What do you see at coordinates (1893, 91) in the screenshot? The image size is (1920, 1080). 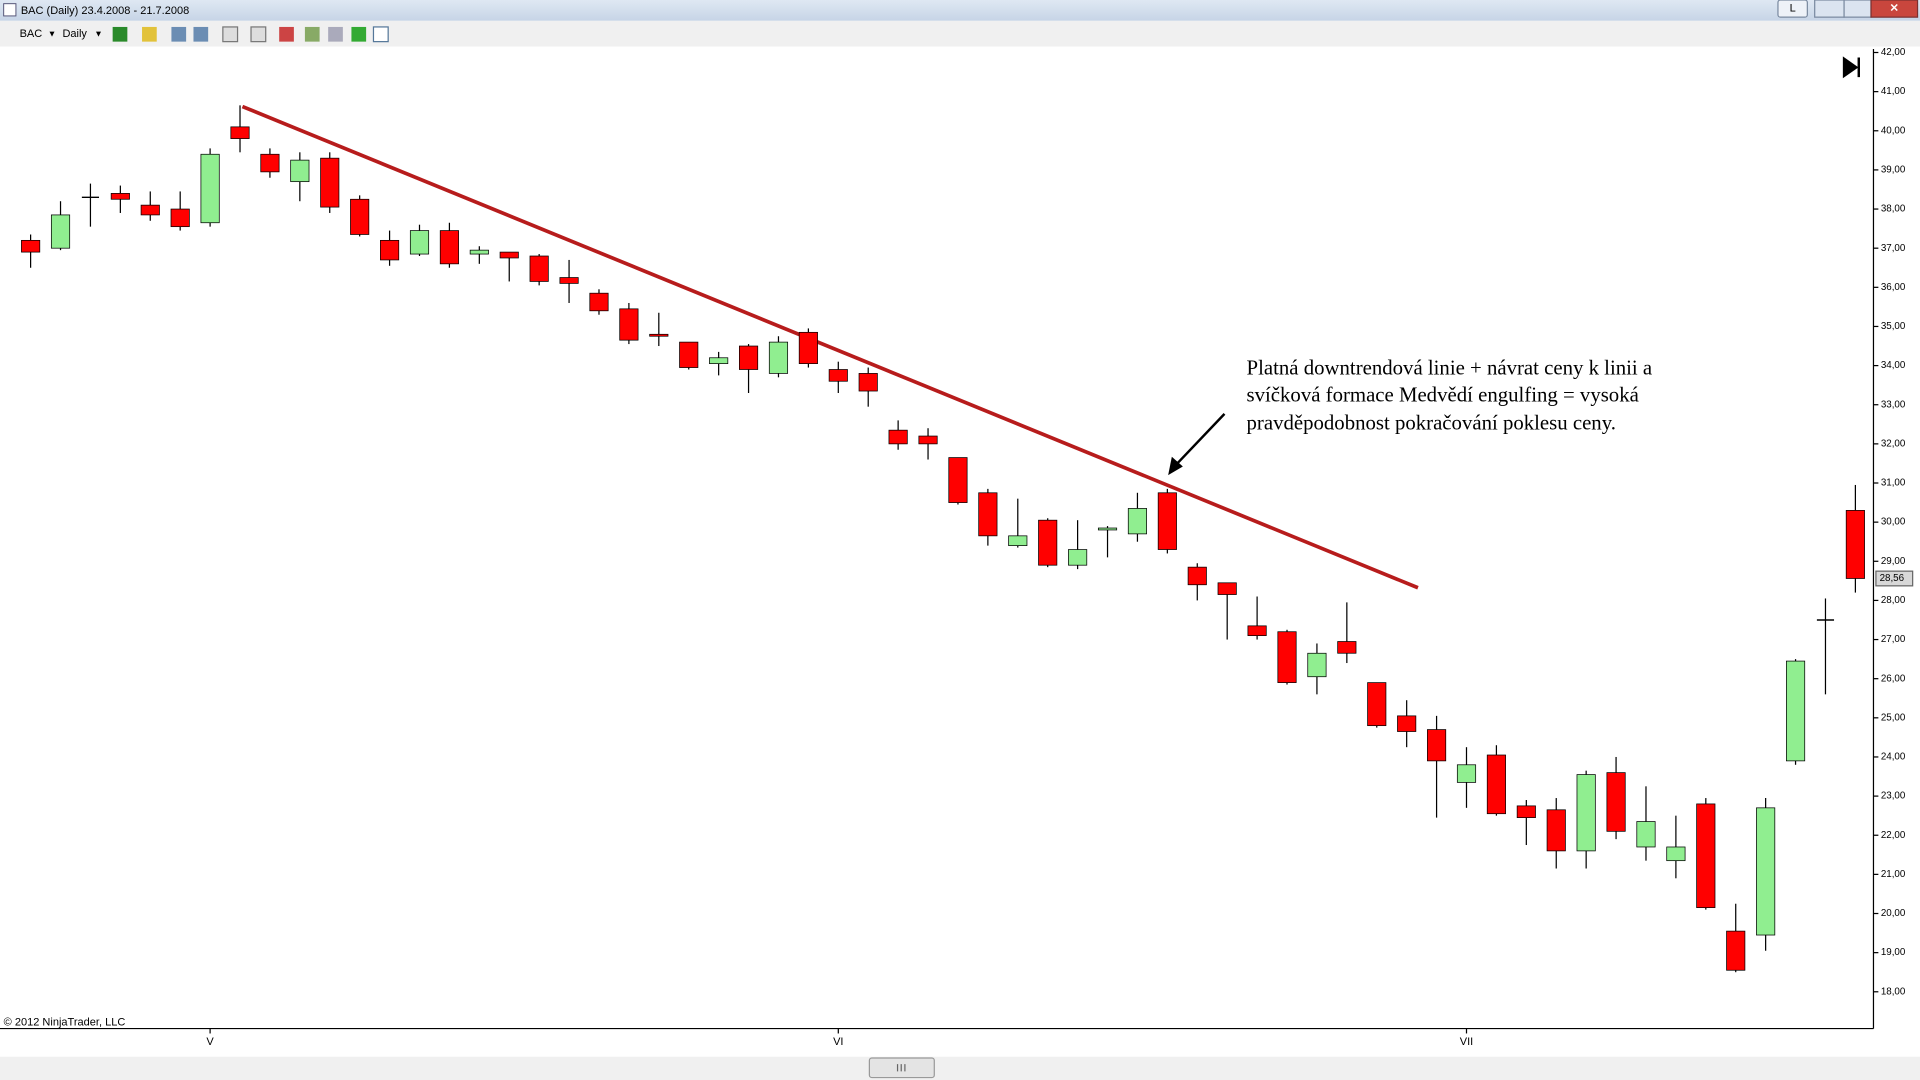 I see `y-tick-label: 41,00` at bounding box center [1893, 91].